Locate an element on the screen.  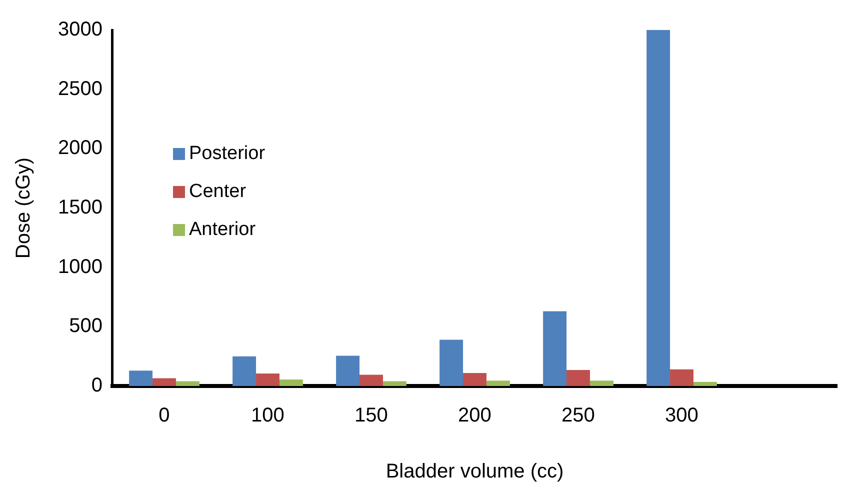
y-tick-label: 2500 is located at coordinates (80, 89).